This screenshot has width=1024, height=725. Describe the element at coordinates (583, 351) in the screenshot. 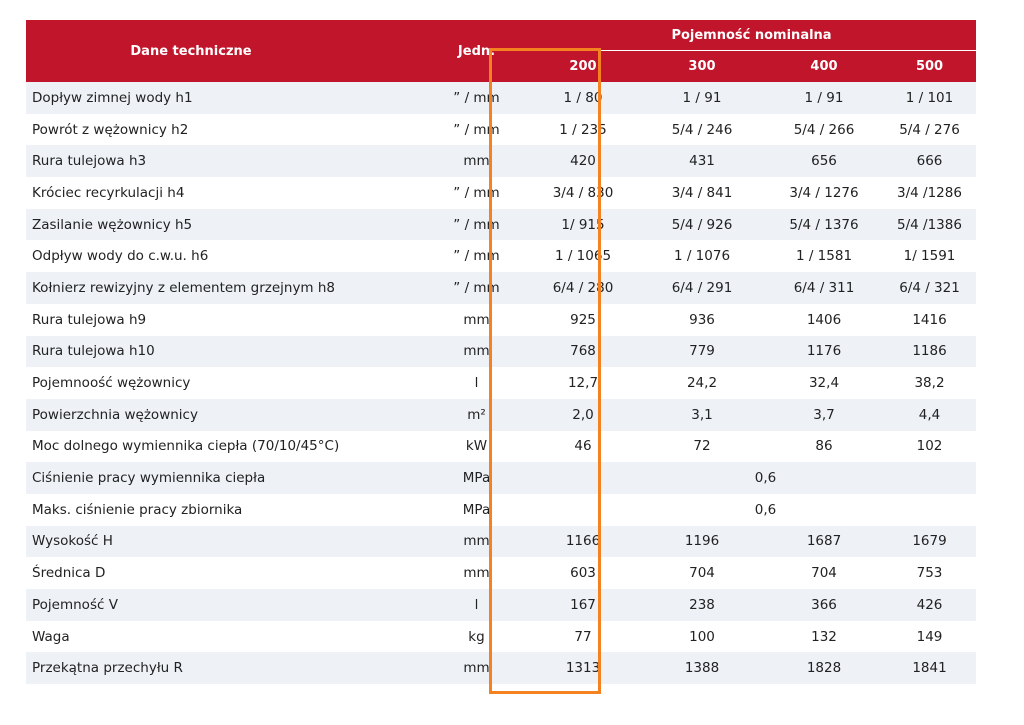

I see `cell-value-200: 768` at that location.